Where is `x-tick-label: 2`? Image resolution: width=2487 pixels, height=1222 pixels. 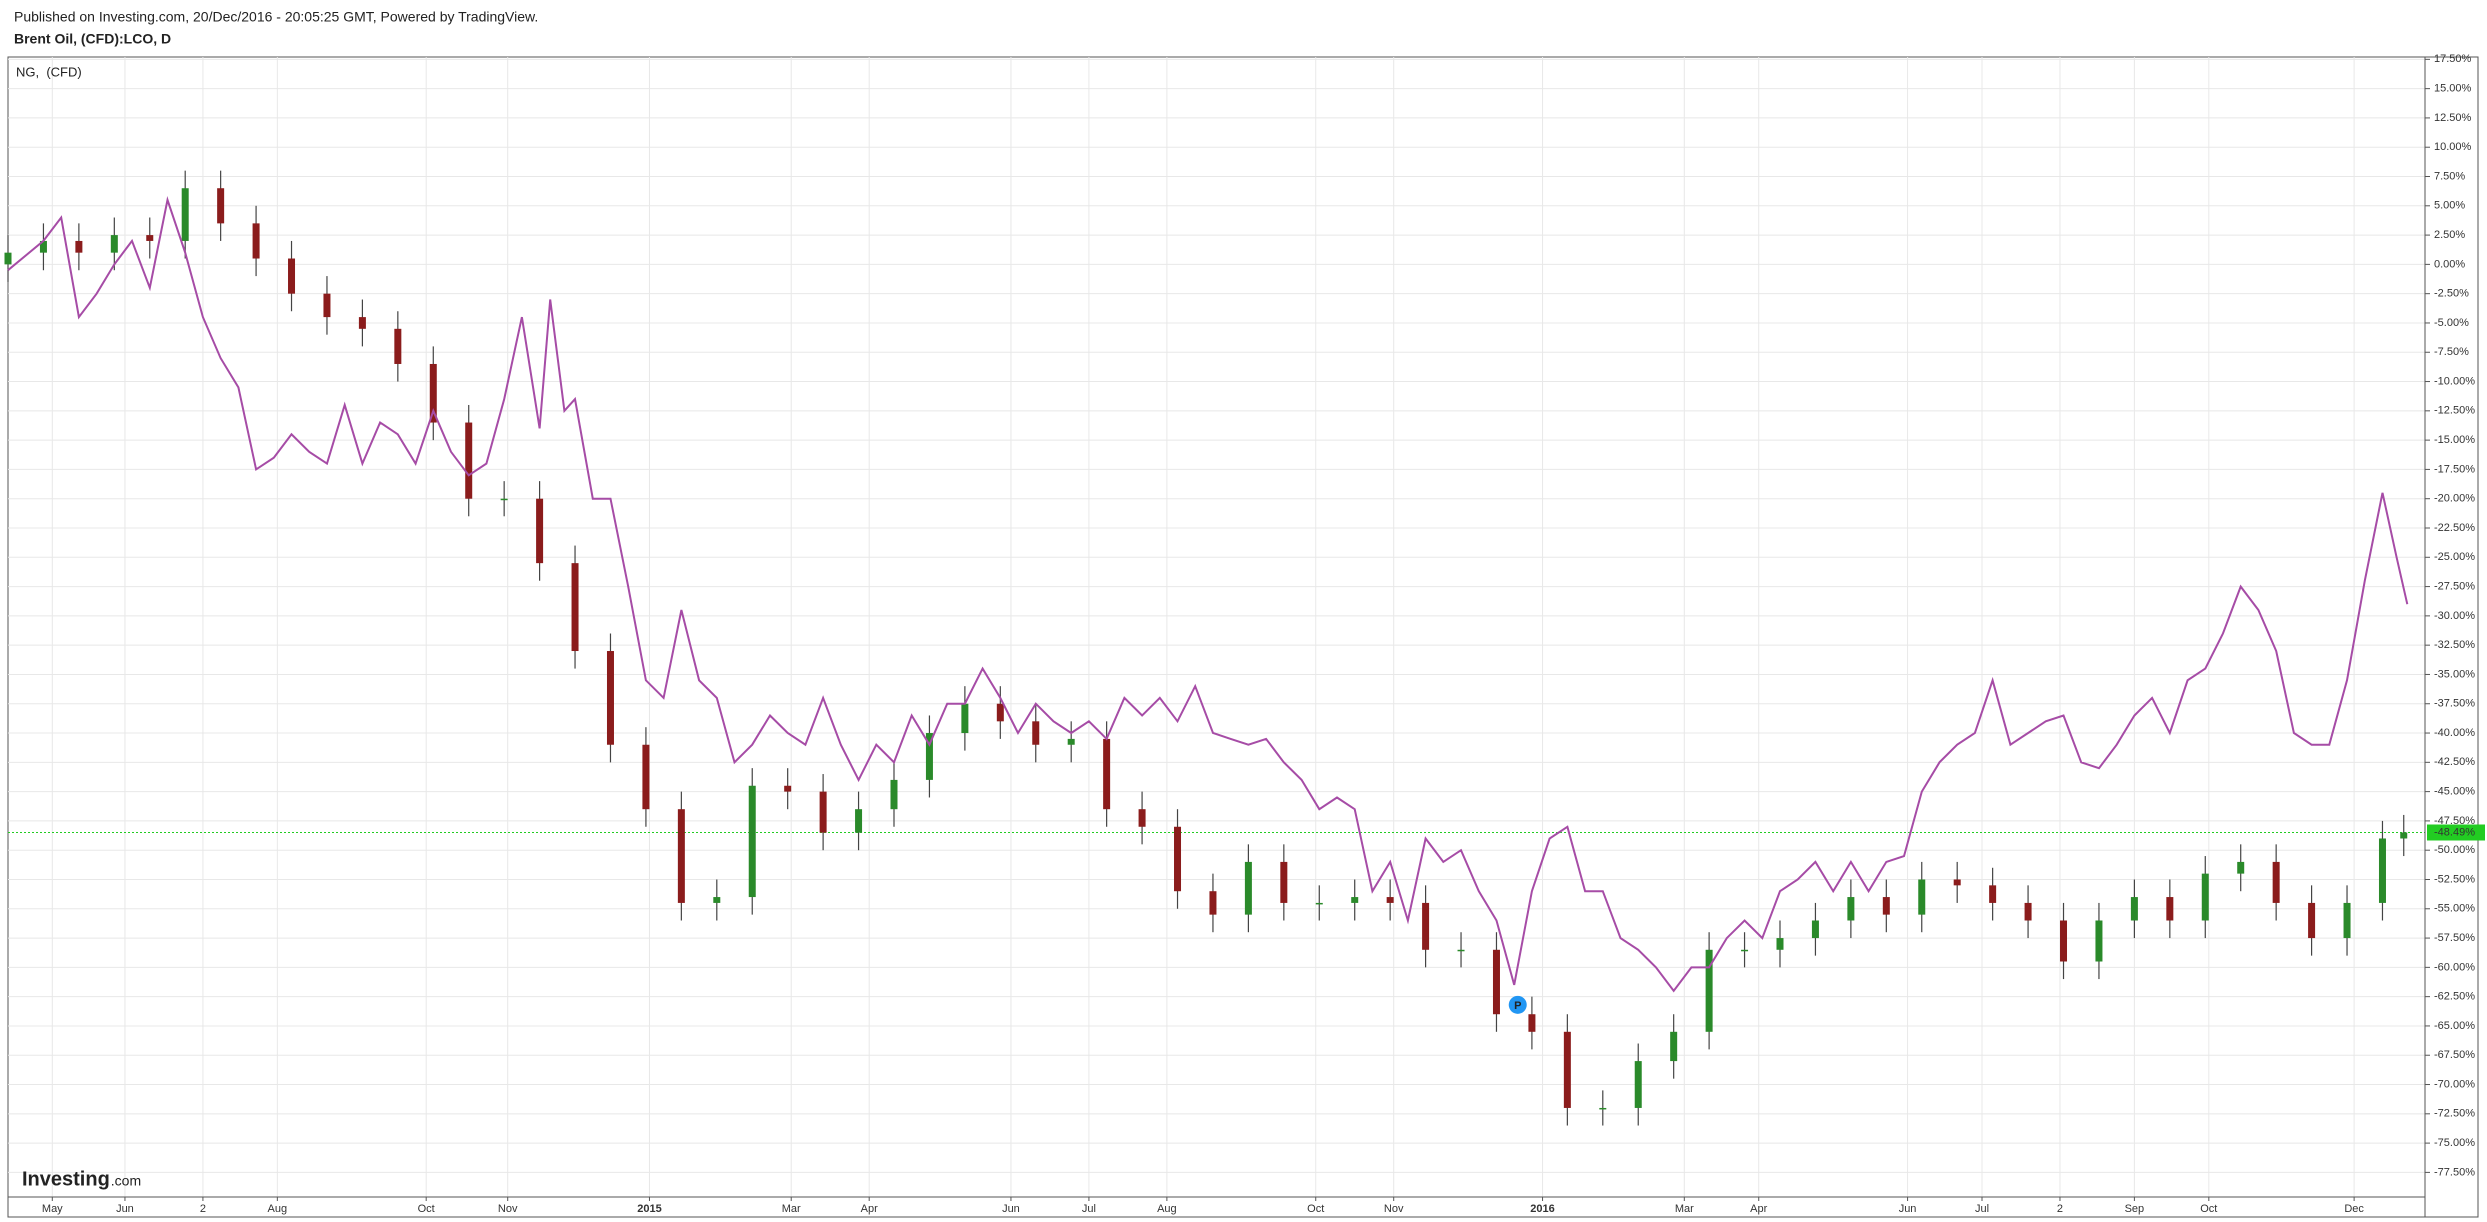 x-tick-label: 2 is located at coordinates (203, 1209).